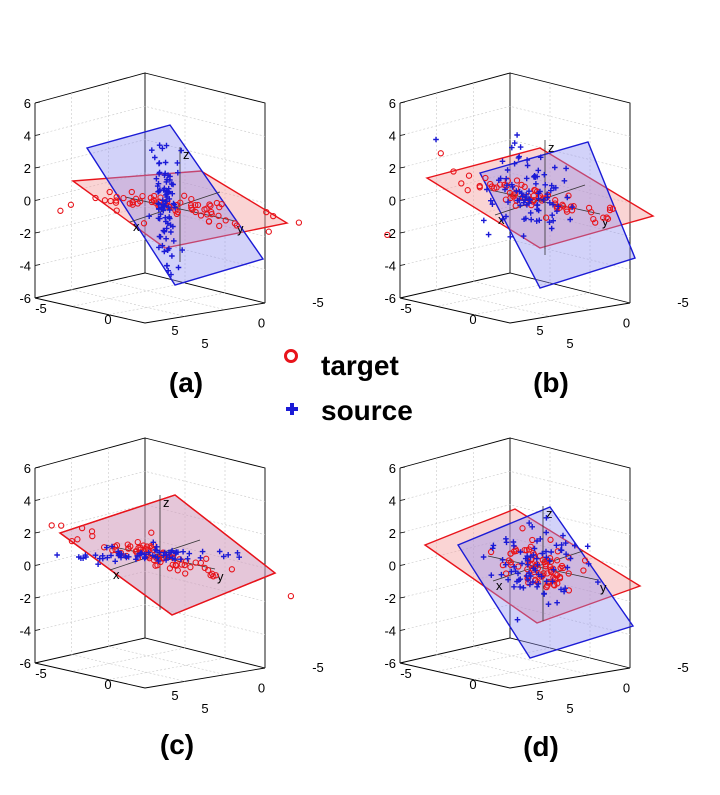 The image size is (720, 795). I want to click on legend-source-marker, so click(292, 409).